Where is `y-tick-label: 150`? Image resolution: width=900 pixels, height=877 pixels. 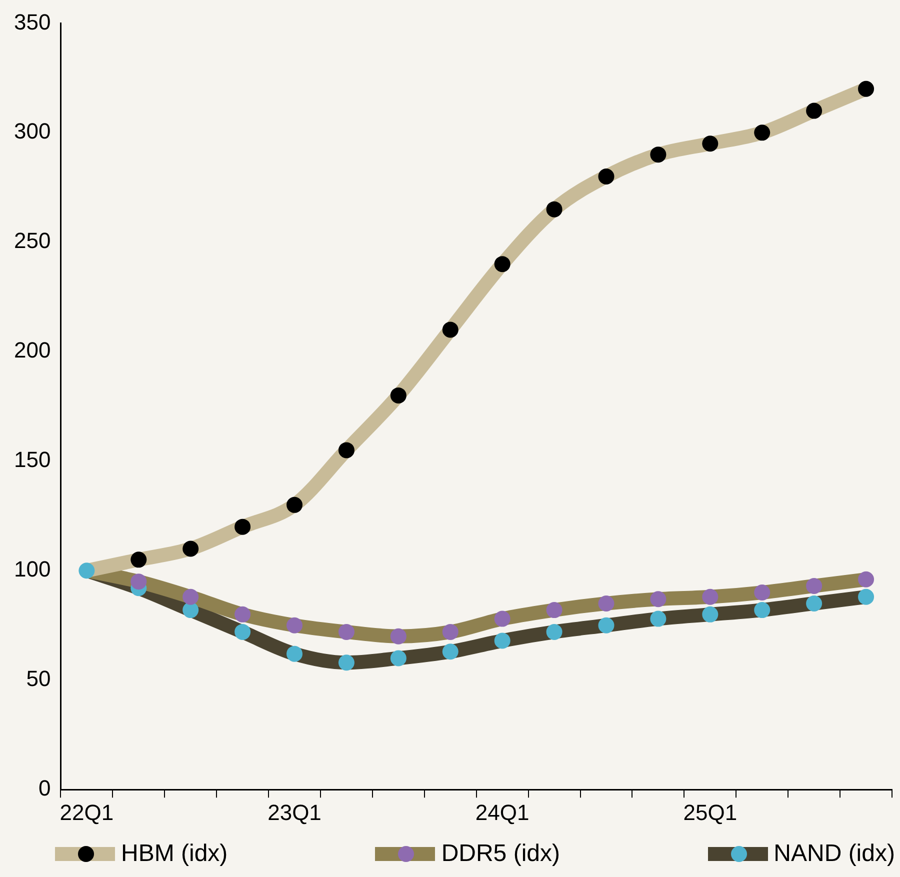
y-tick-label: 150 is located at coordinates (32, 459).